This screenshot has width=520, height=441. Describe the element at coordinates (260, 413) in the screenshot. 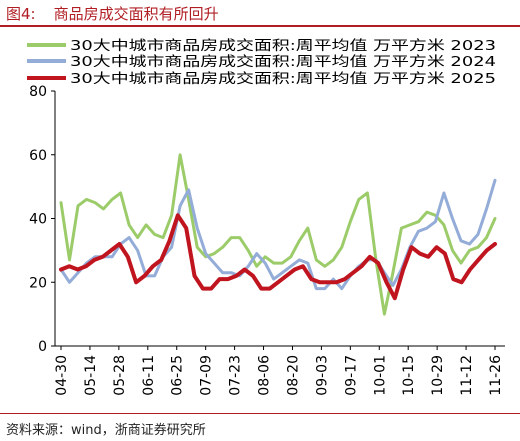

I see `source-rule` at that location.